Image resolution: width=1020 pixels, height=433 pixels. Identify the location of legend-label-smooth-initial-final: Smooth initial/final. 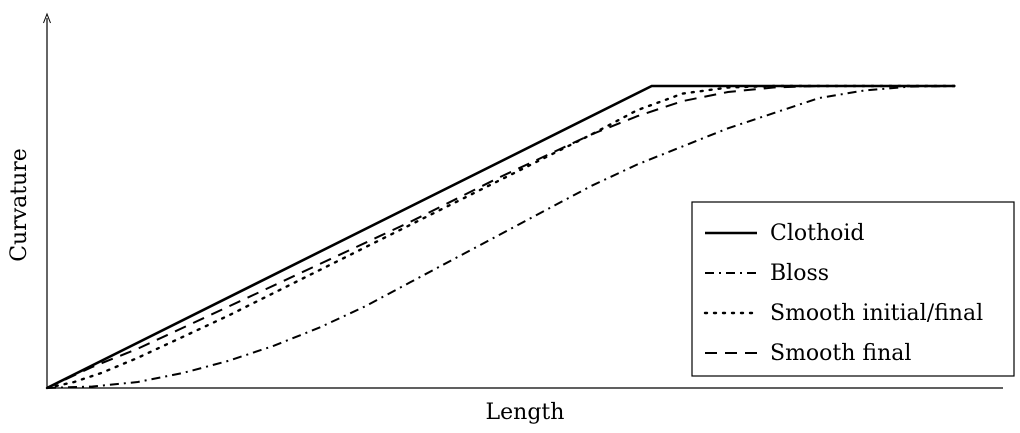
(876, 313).